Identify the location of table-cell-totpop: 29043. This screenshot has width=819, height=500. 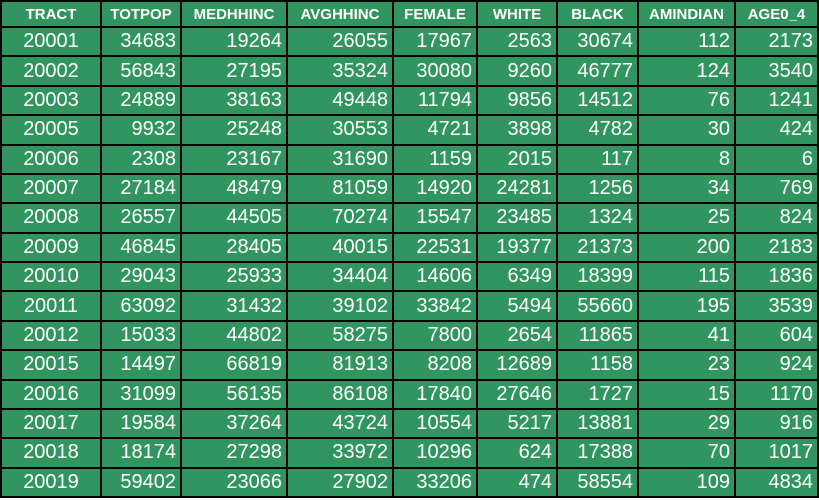
(141, 276).